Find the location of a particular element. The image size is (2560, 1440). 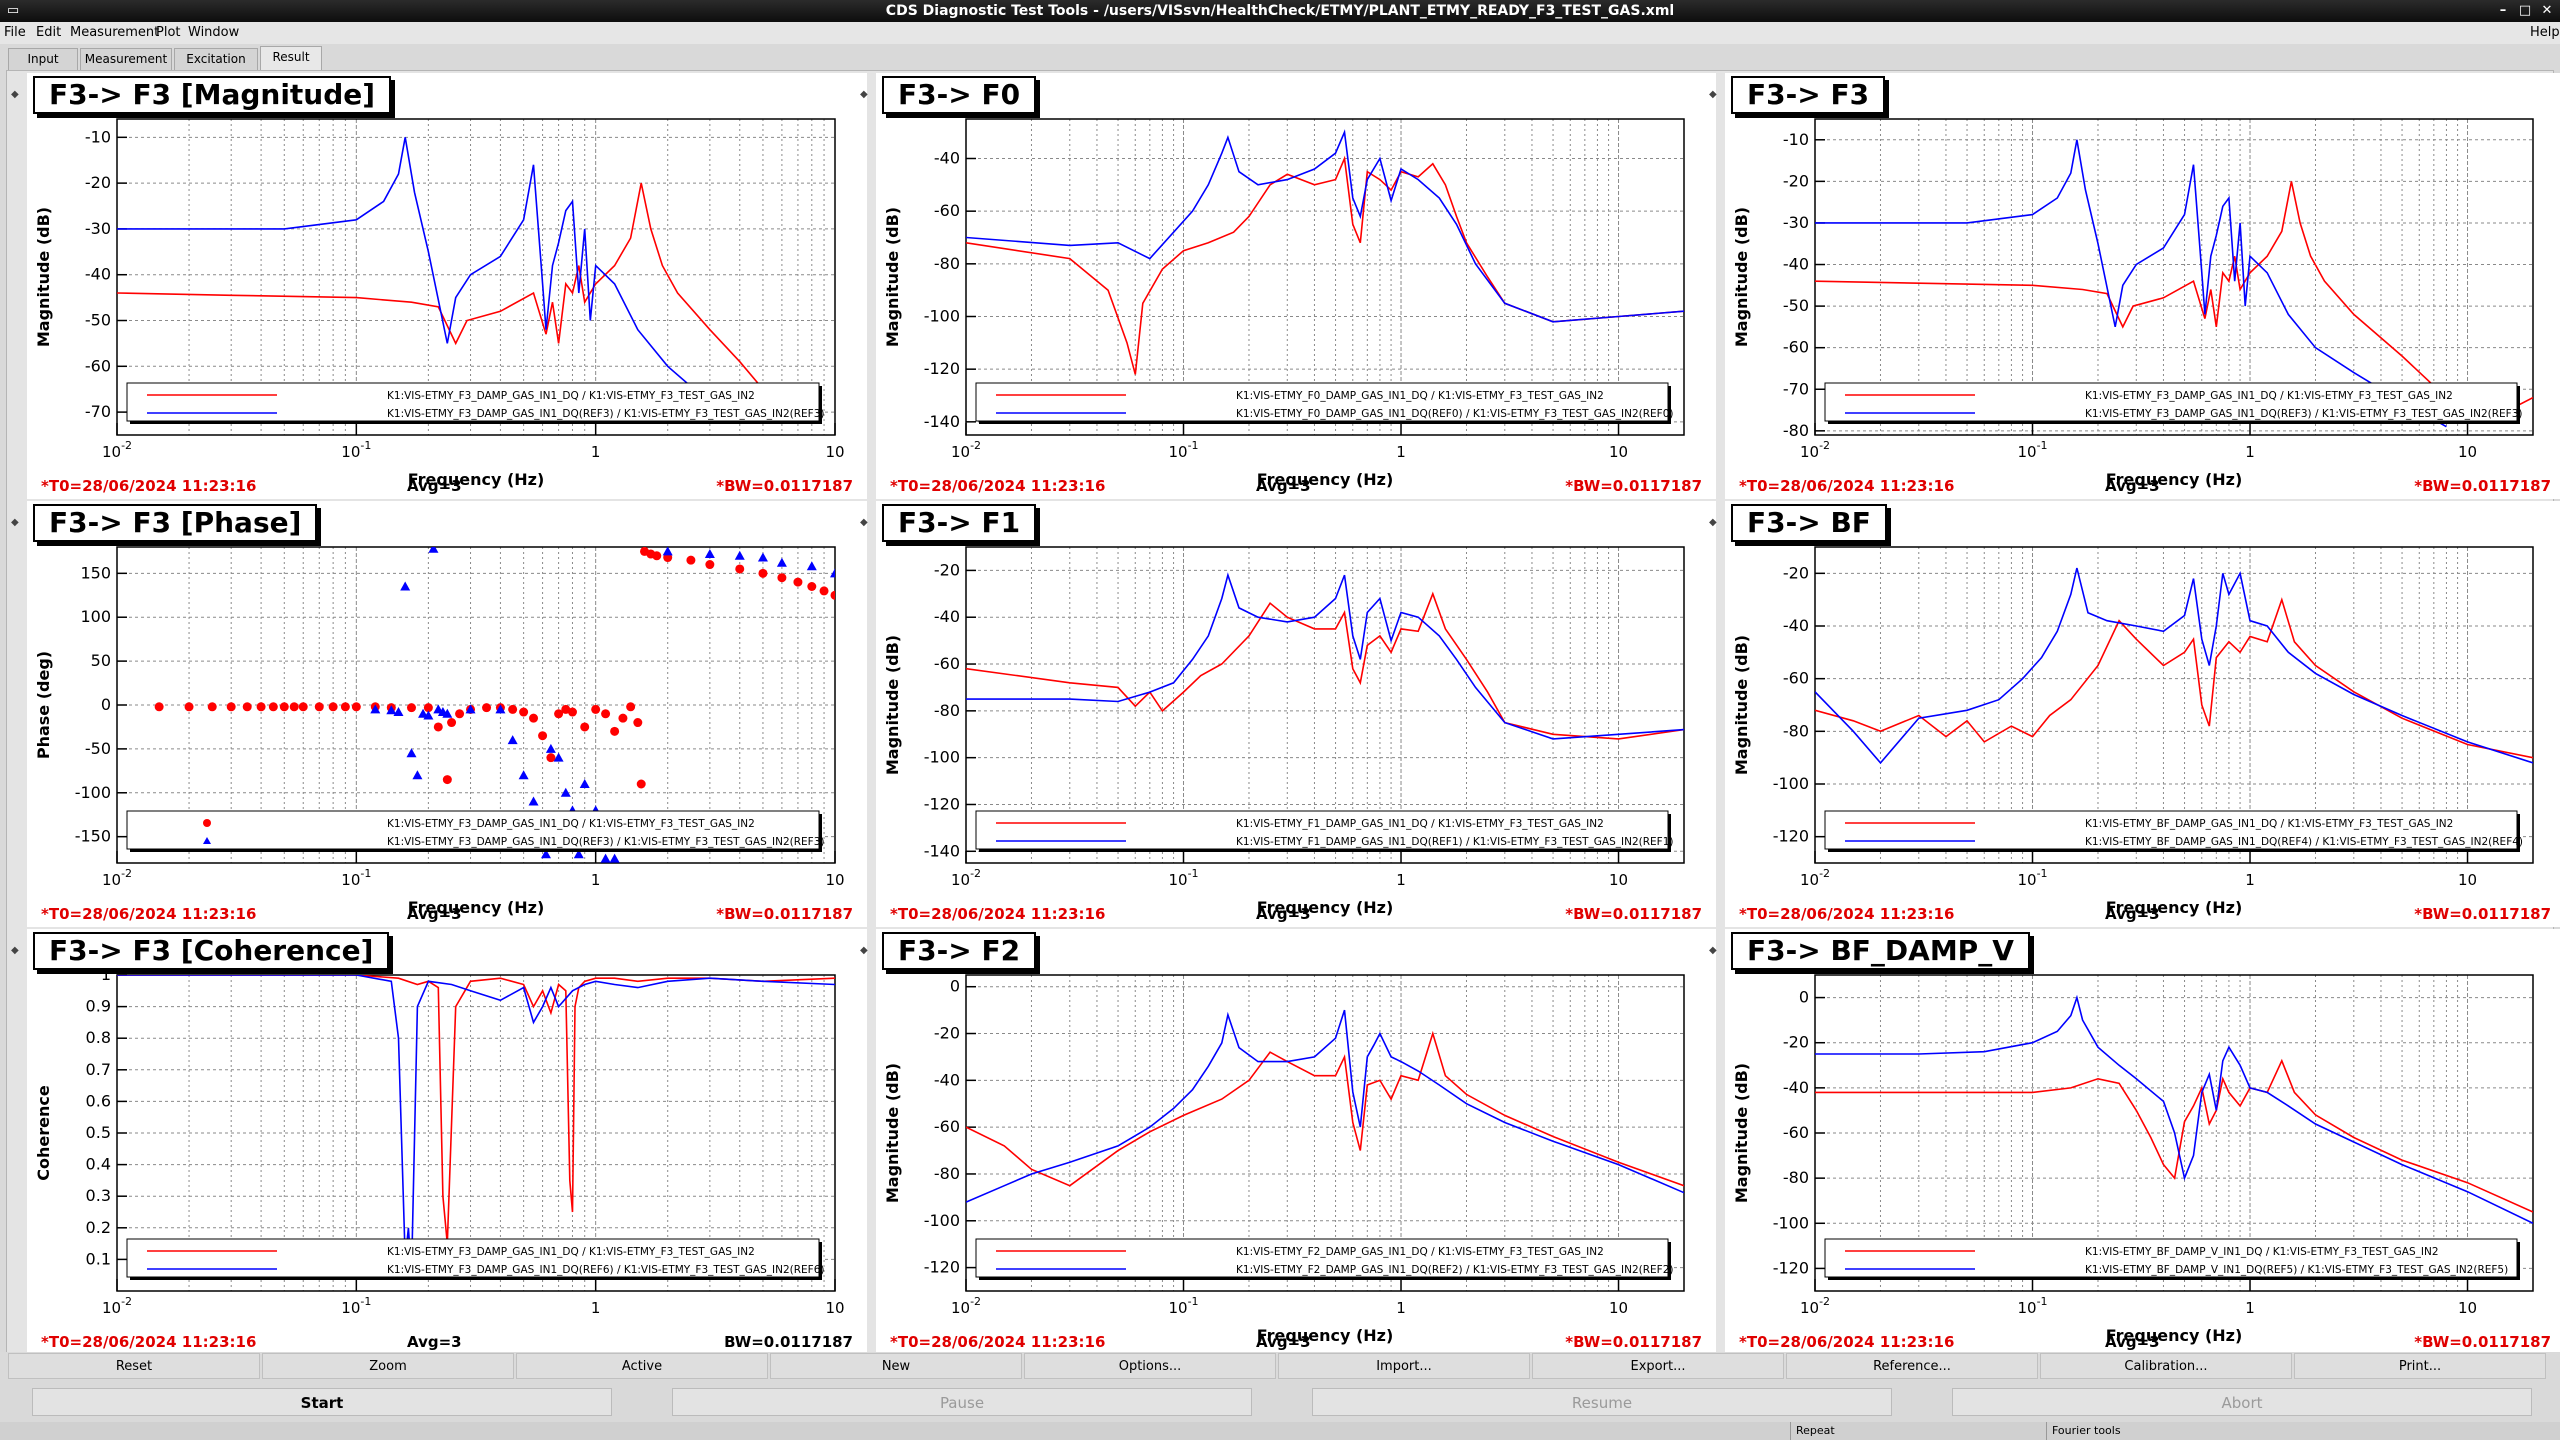

active-button: Active is located at coordinates (642, 1366).